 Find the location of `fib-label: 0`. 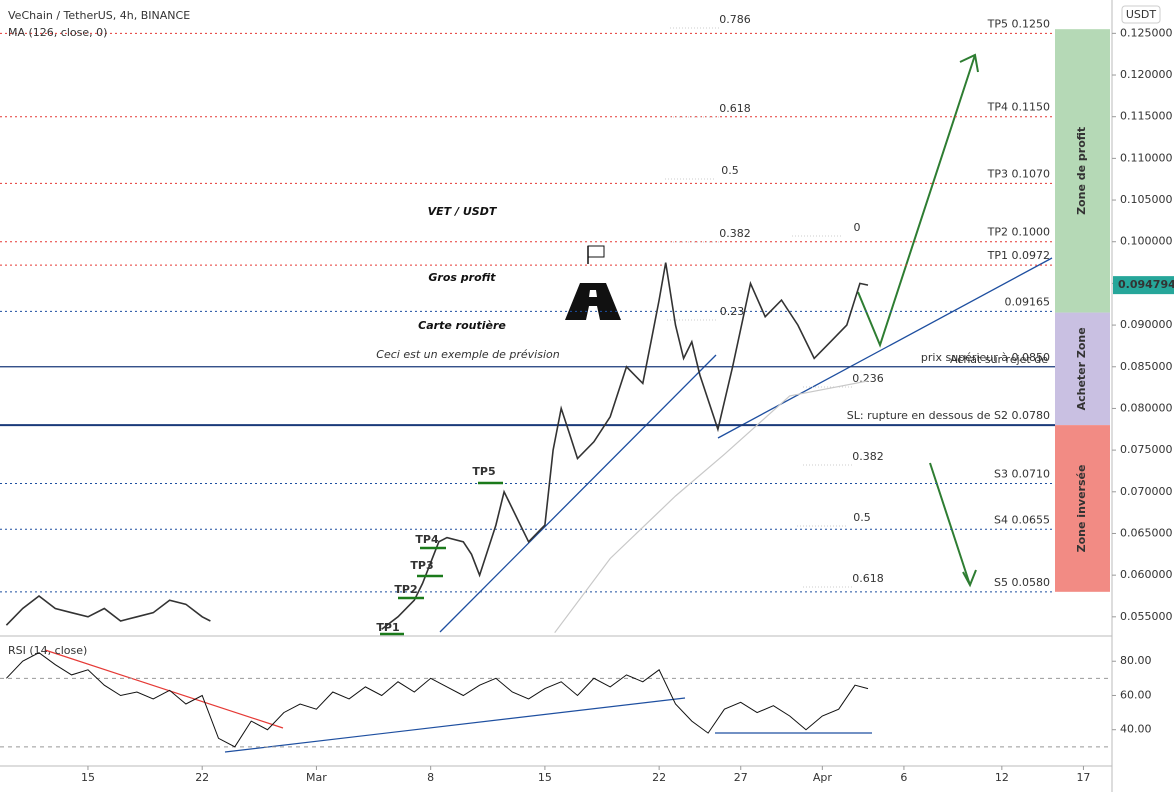

fib-label: 0 is located at coordinates (857, 227).